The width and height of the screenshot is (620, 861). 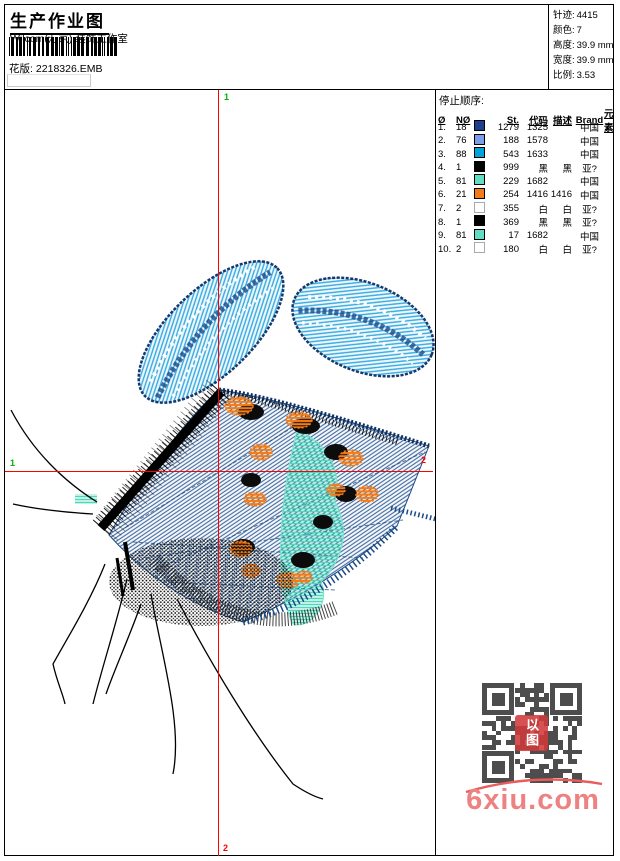 I want to click on row-index: 8., so click(x=442, y=222).